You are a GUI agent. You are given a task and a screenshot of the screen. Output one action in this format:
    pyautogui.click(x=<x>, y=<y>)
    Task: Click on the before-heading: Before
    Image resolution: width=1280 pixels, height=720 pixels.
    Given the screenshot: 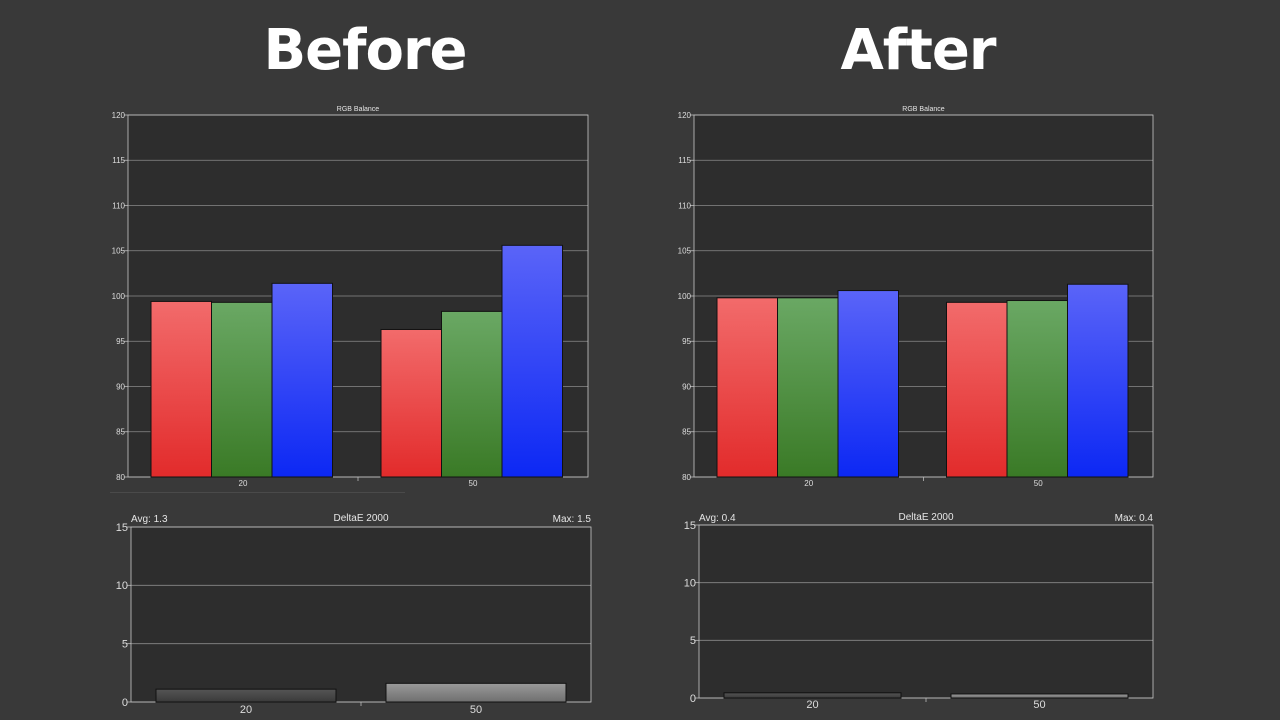 What is the action you would take?
    pyautogui.click(x=365, y=50)
    